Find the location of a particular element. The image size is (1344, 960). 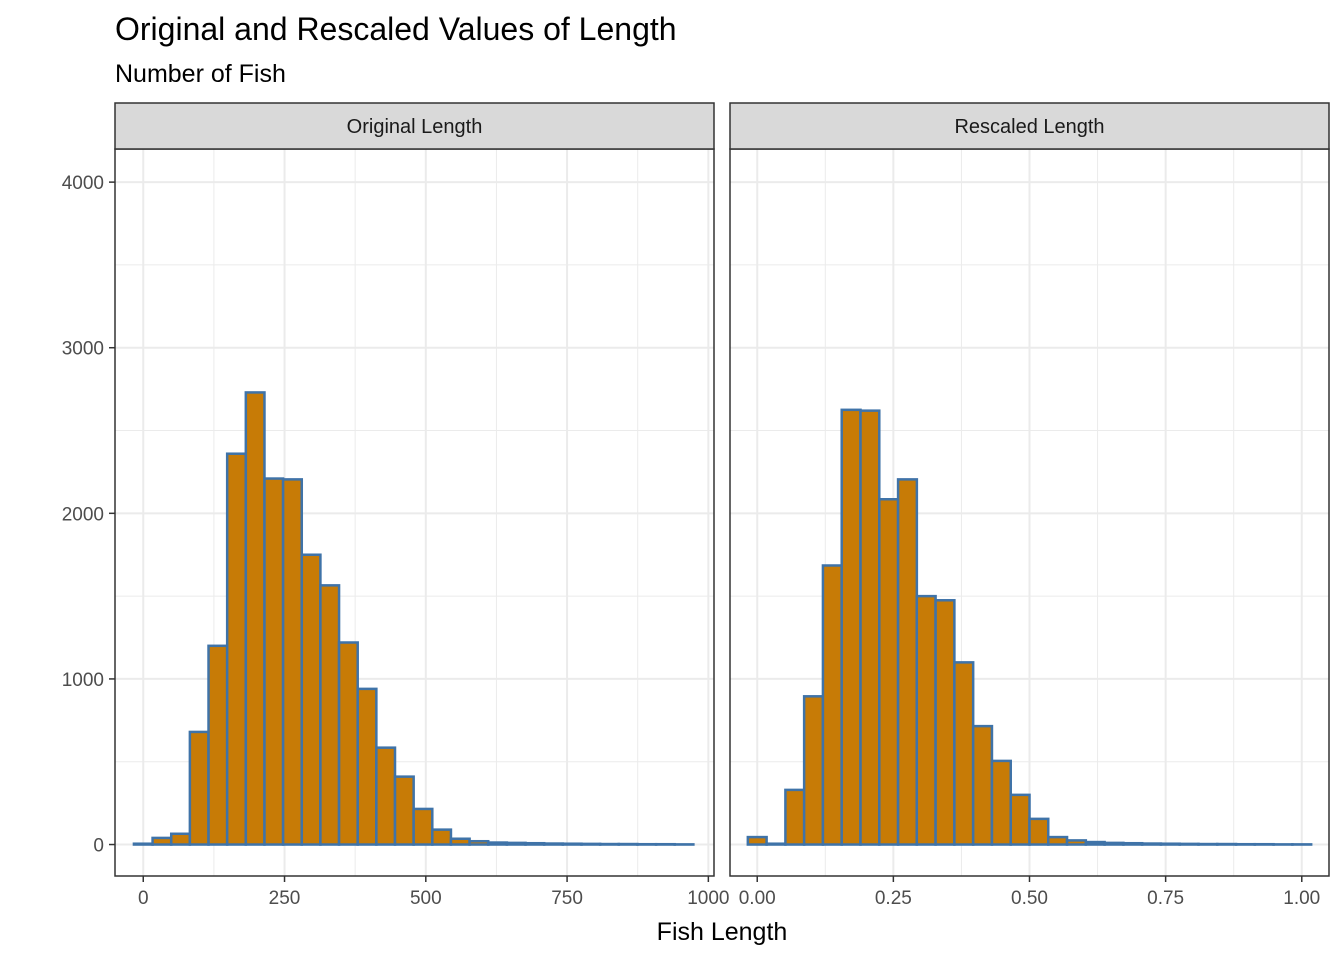

y-tick-label: 2000 is located at coordinates (83, 514).